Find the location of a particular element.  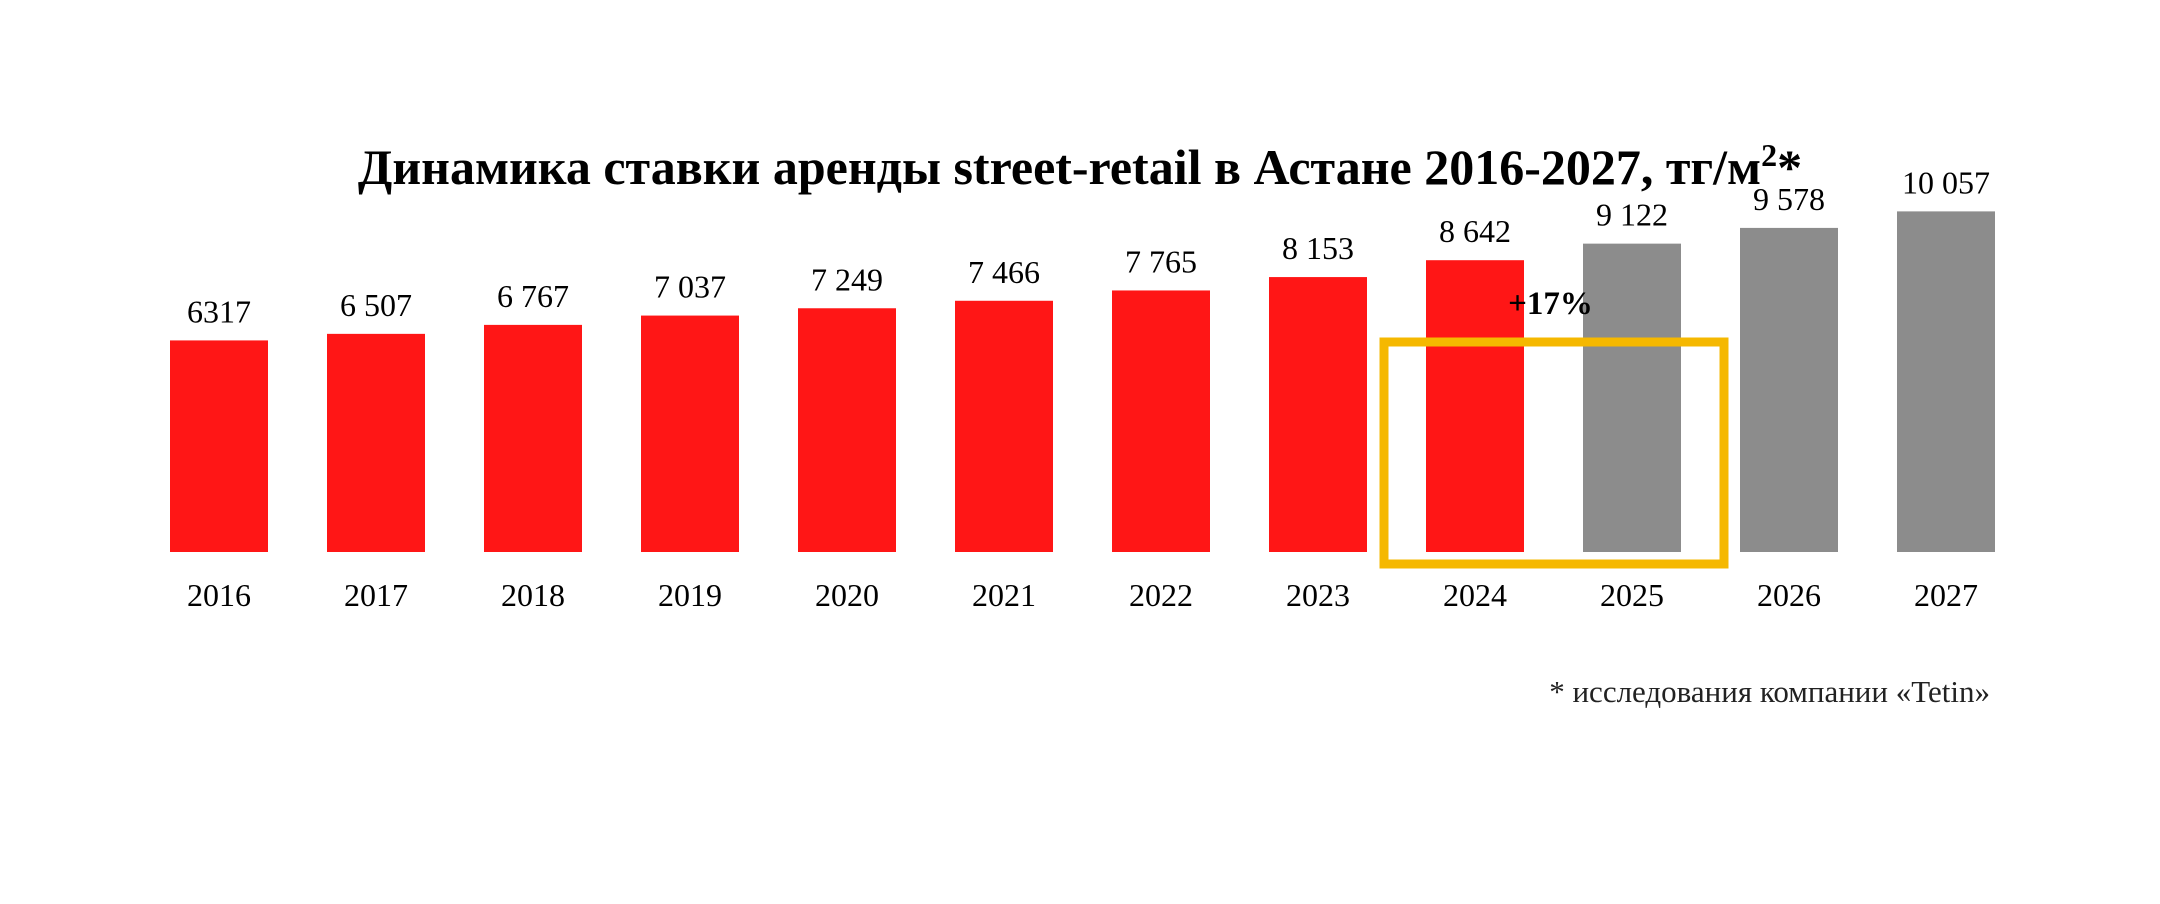

bar-2021 is located at coordinates (1004, 426).